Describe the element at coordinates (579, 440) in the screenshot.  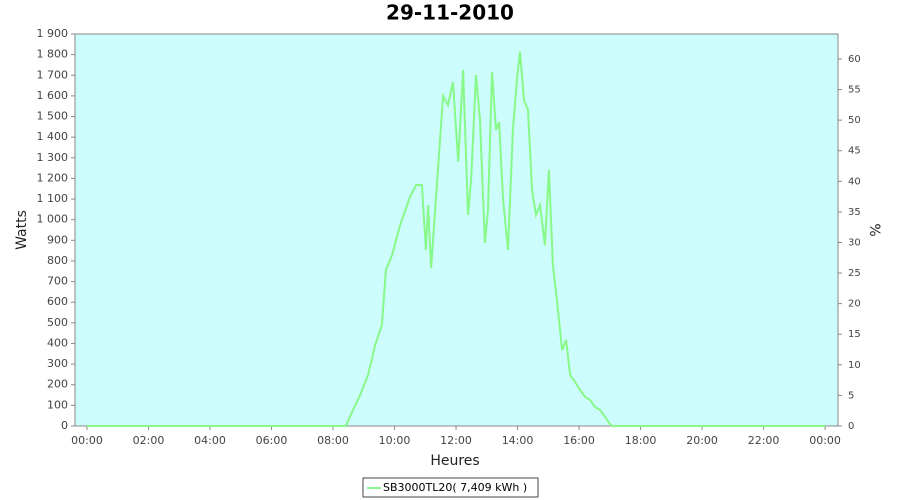
I see `x-tick-label: 16:00` at that location.